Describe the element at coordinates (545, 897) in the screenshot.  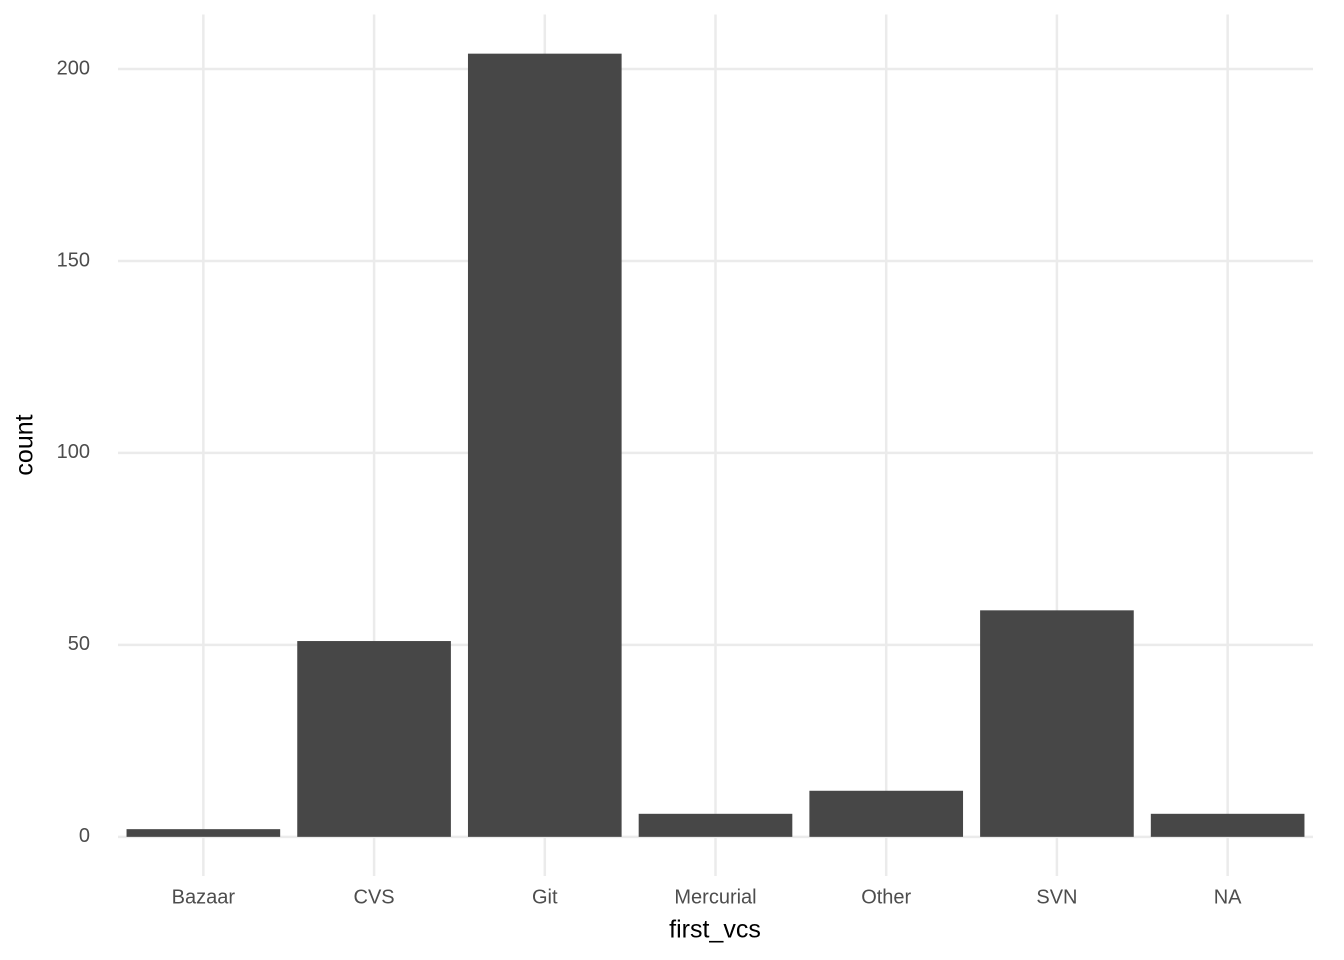
I see `x-tick-label: Git` at that location.